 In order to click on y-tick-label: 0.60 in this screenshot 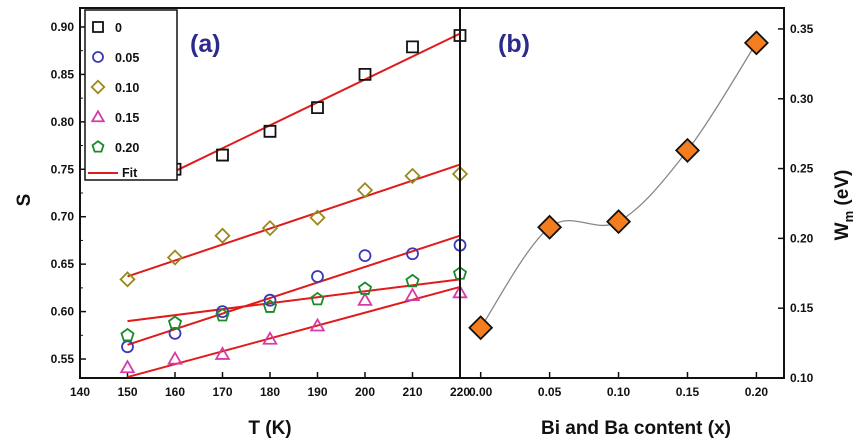, I will do `click(63, 312)`.